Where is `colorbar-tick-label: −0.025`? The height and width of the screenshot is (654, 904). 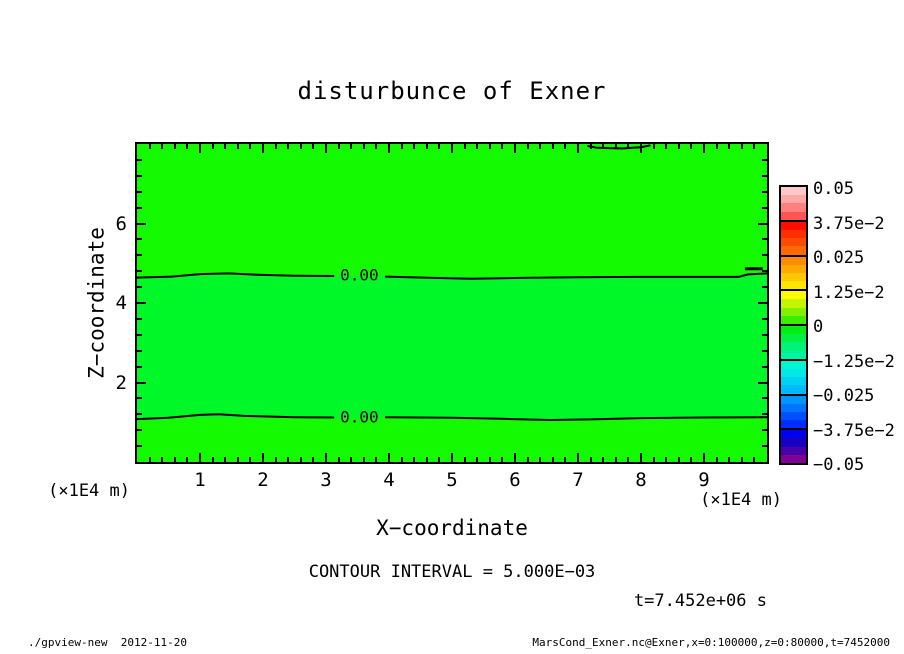
colorbar-tick-label: −0.025 is located at coordinates (844, 396).